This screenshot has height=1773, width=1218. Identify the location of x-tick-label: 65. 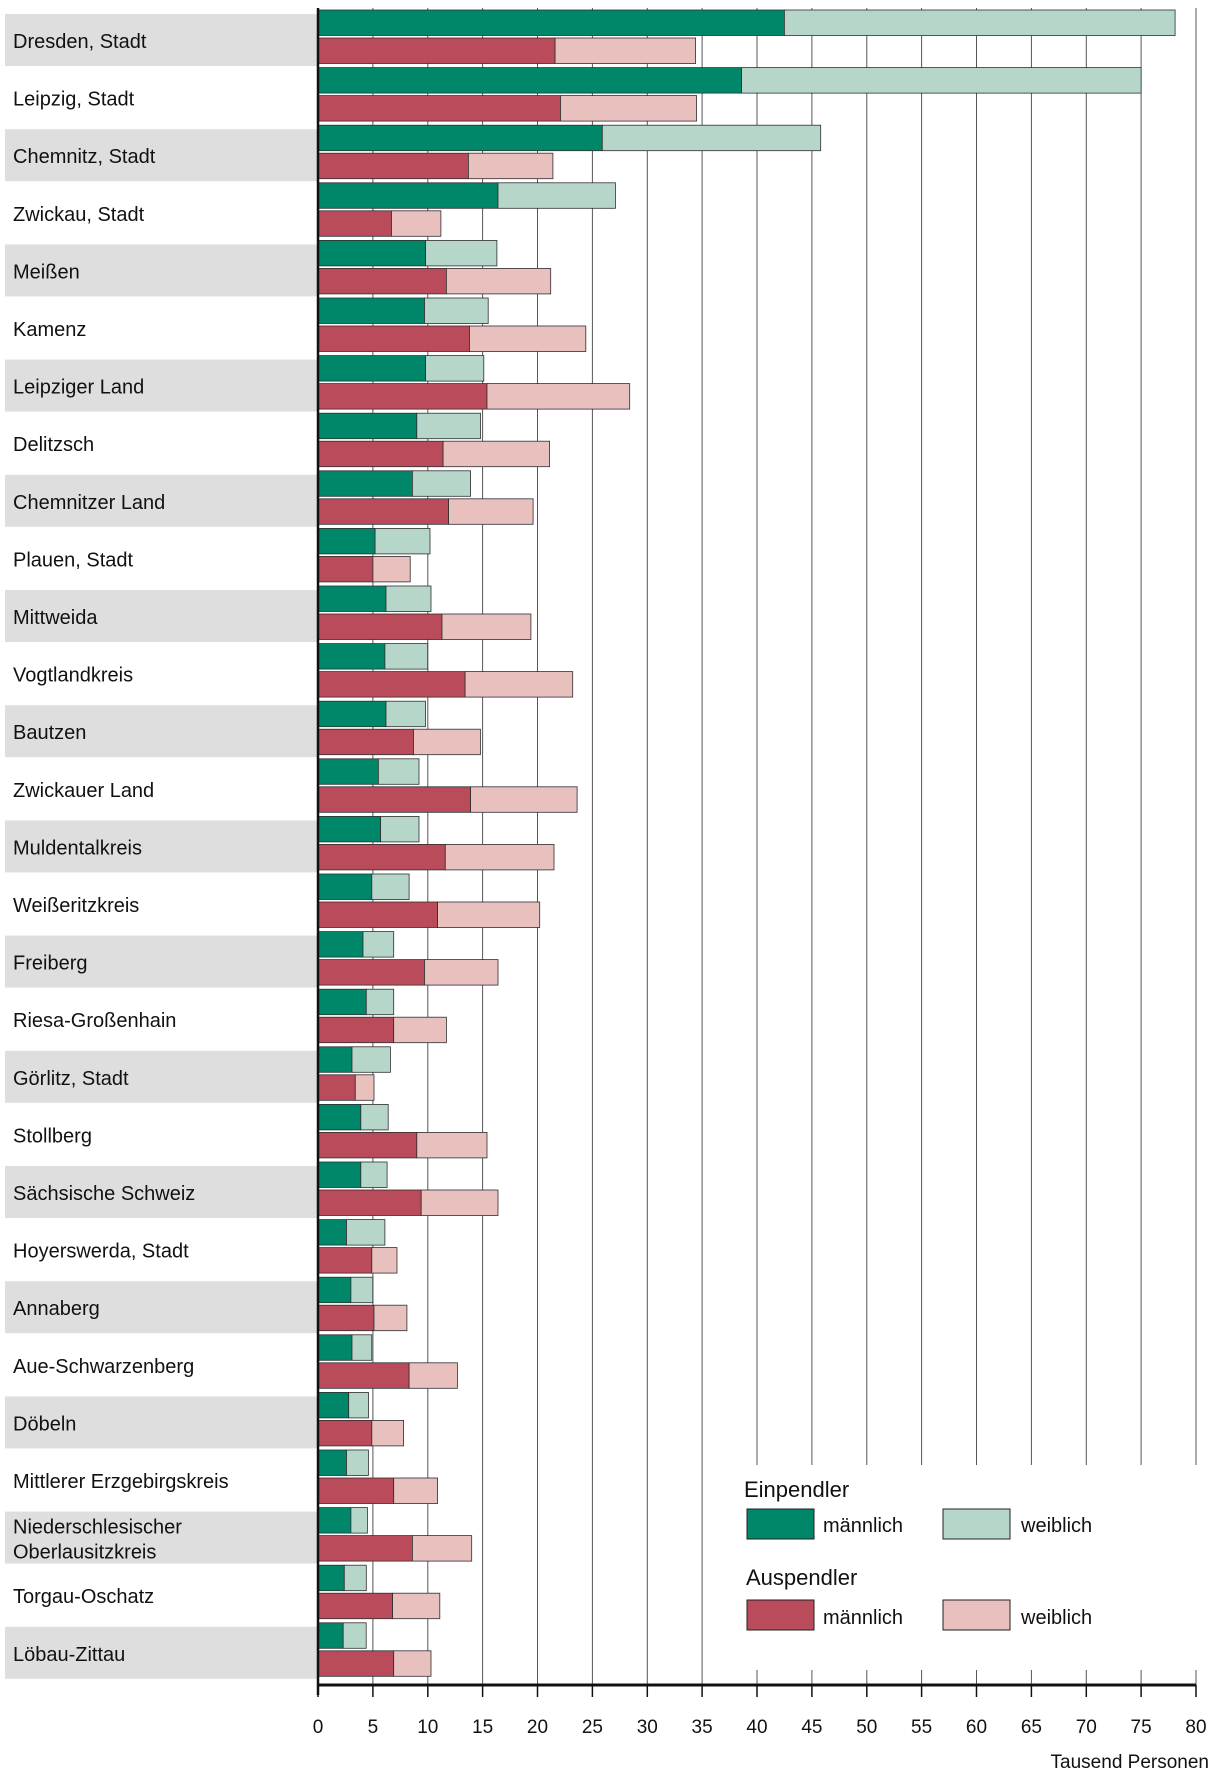
(1031, 1727).